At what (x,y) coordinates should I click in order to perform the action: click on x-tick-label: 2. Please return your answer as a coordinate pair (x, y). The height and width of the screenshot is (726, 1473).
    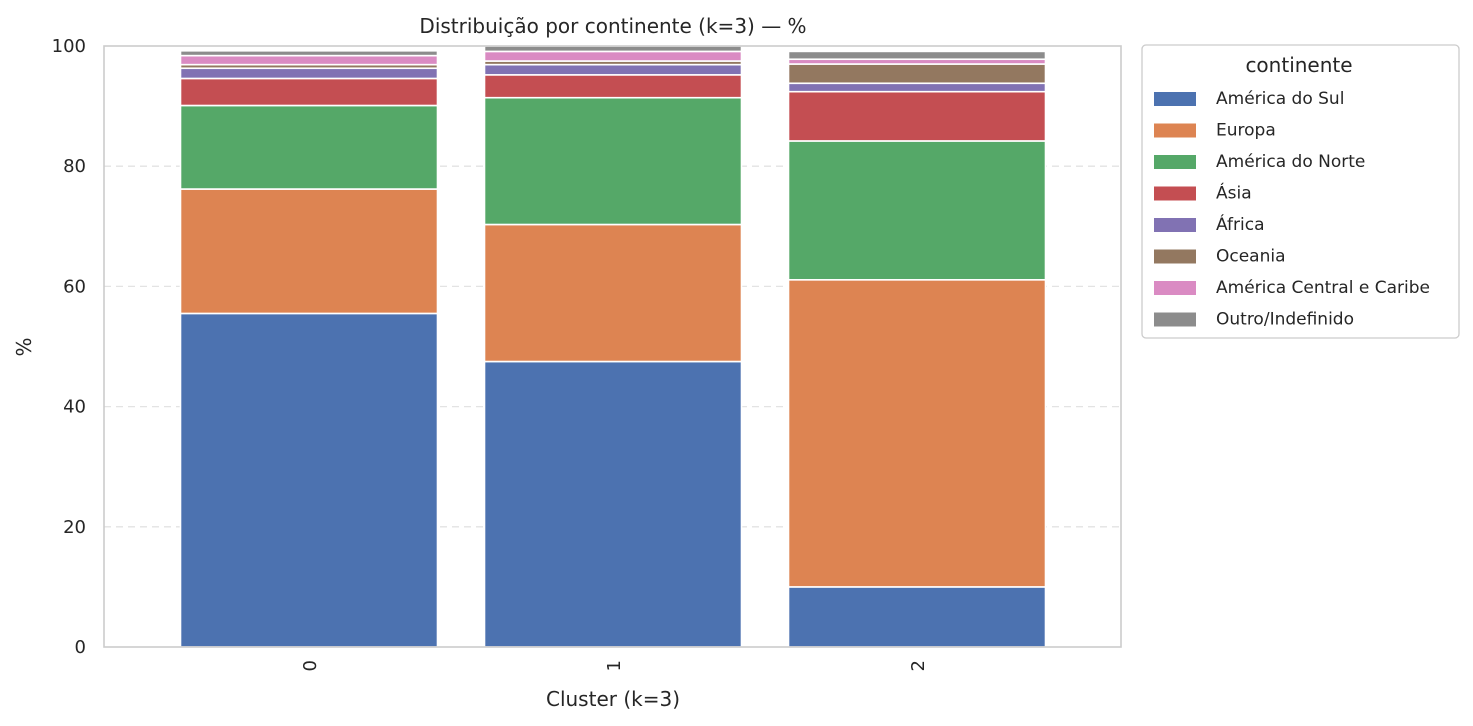
    Looking at the image, I should click on (918, 665).